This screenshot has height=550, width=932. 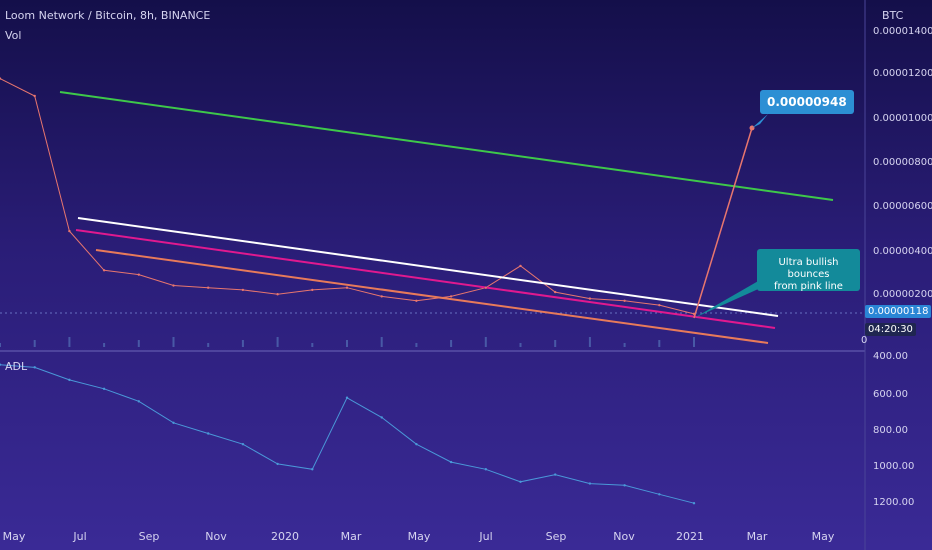 I want to click on volume-bars, so click(x=347, y=342).